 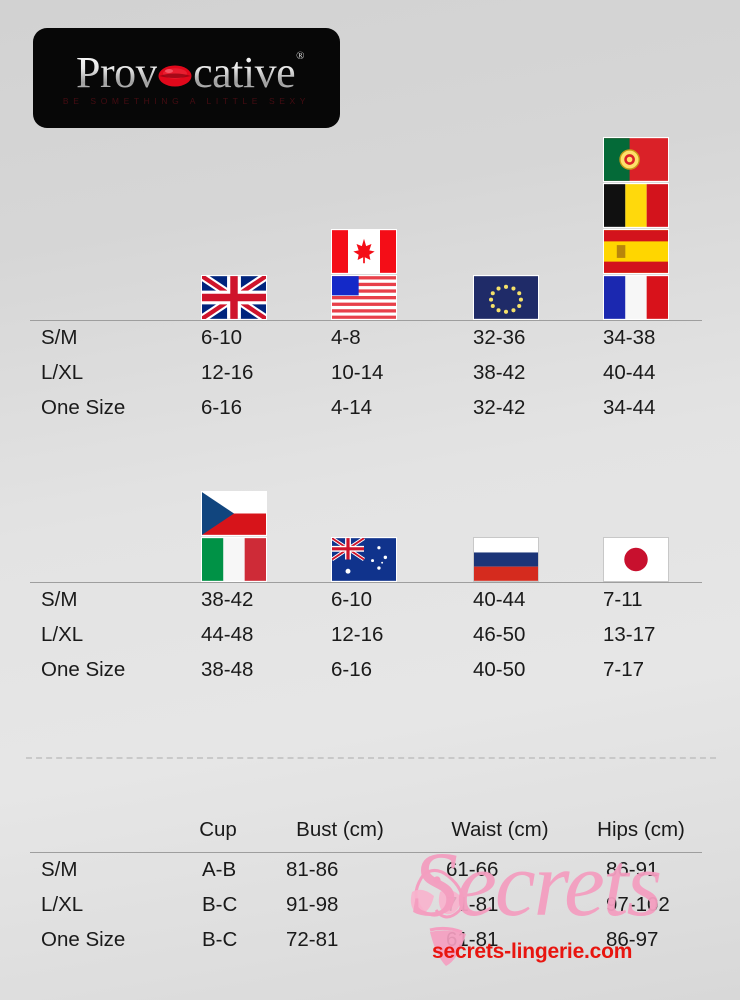 What do you see at coordinates (364, 297) in the screenshot?
I see `usa-flag` at bounding box center [364, 297].